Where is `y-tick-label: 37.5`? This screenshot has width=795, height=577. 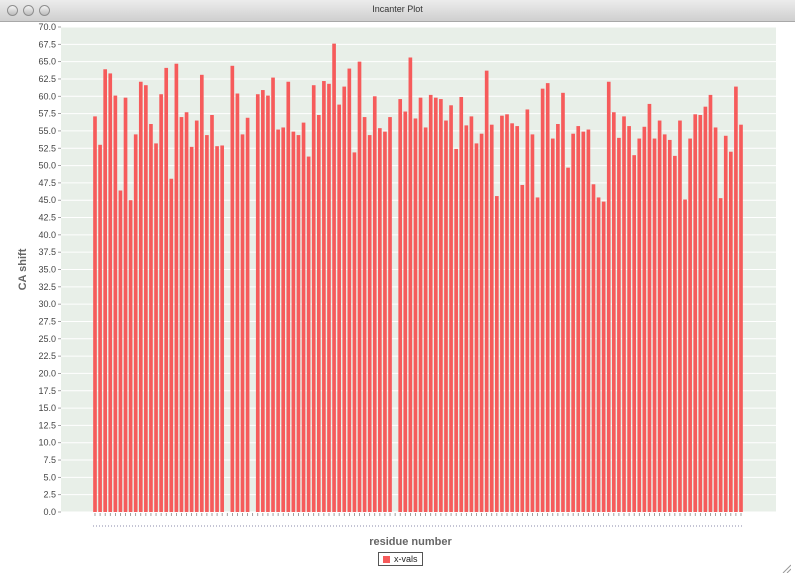
y-tick-label: 37.5 is located at coordinates (47, 252).